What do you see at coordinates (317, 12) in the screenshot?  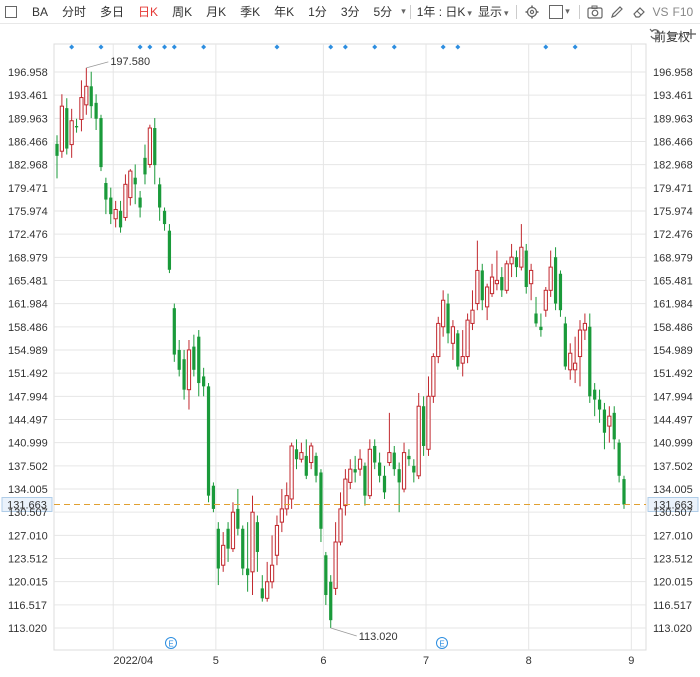 I see `tab-1min: 1分` at bounding box center [317, 12].